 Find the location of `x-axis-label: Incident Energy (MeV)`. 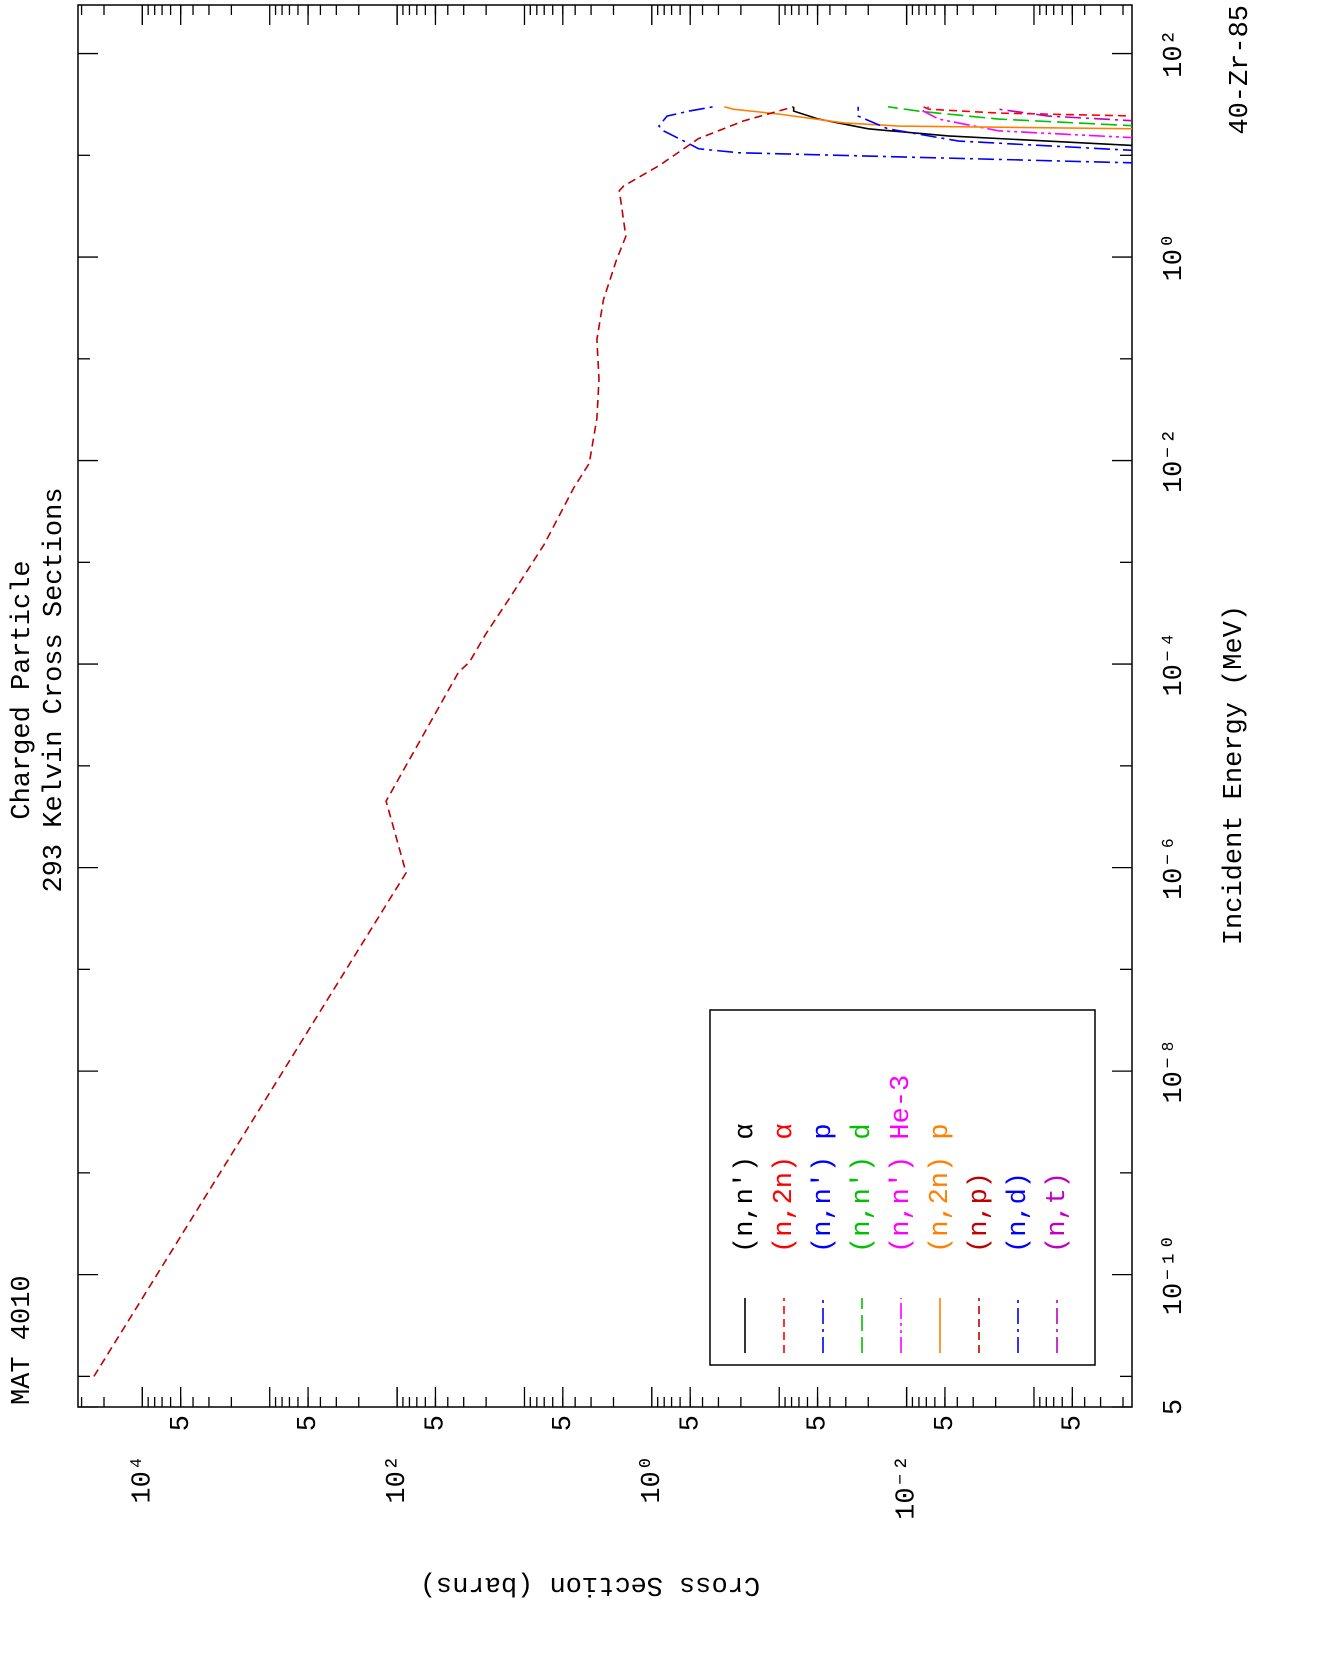

x-axis-label: Incident Energy (MeV) is located at coordinates (1235, 775).